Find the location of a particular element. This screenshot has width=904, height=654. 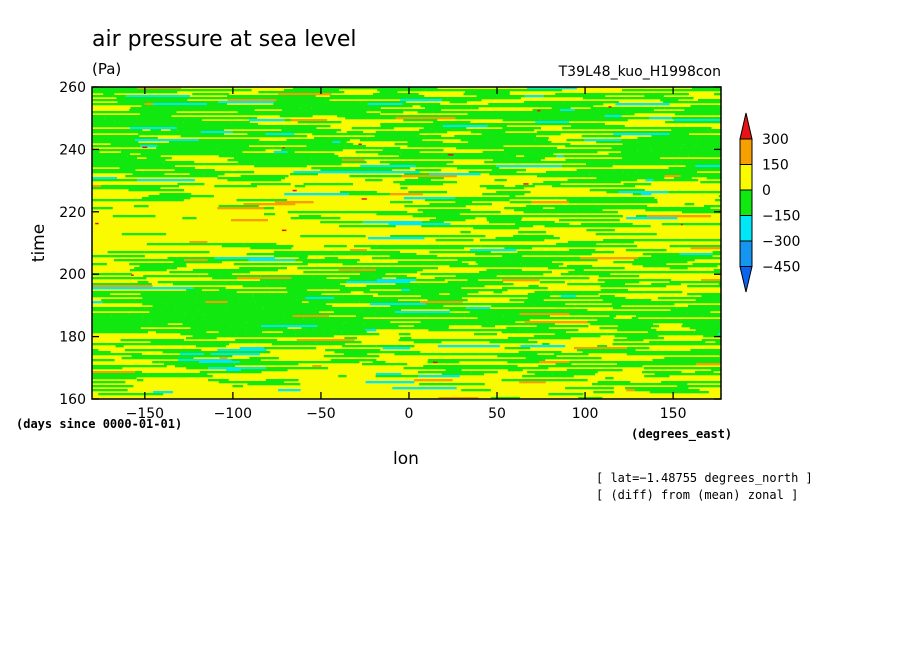

x-tick-label: 0 is located at coordinates (409, 414).